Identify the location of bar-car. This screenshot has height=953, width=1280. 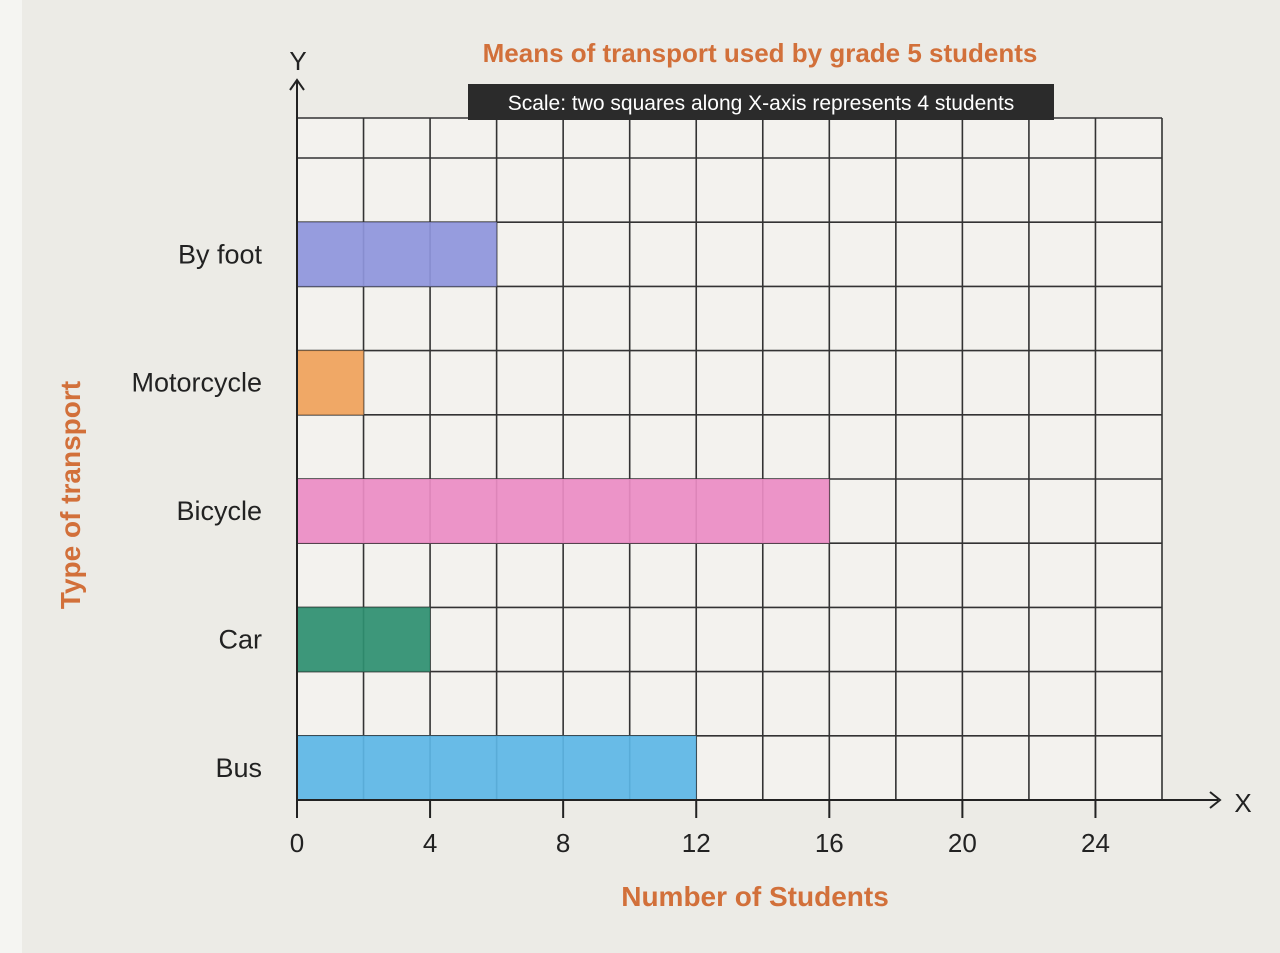
(364, 639).